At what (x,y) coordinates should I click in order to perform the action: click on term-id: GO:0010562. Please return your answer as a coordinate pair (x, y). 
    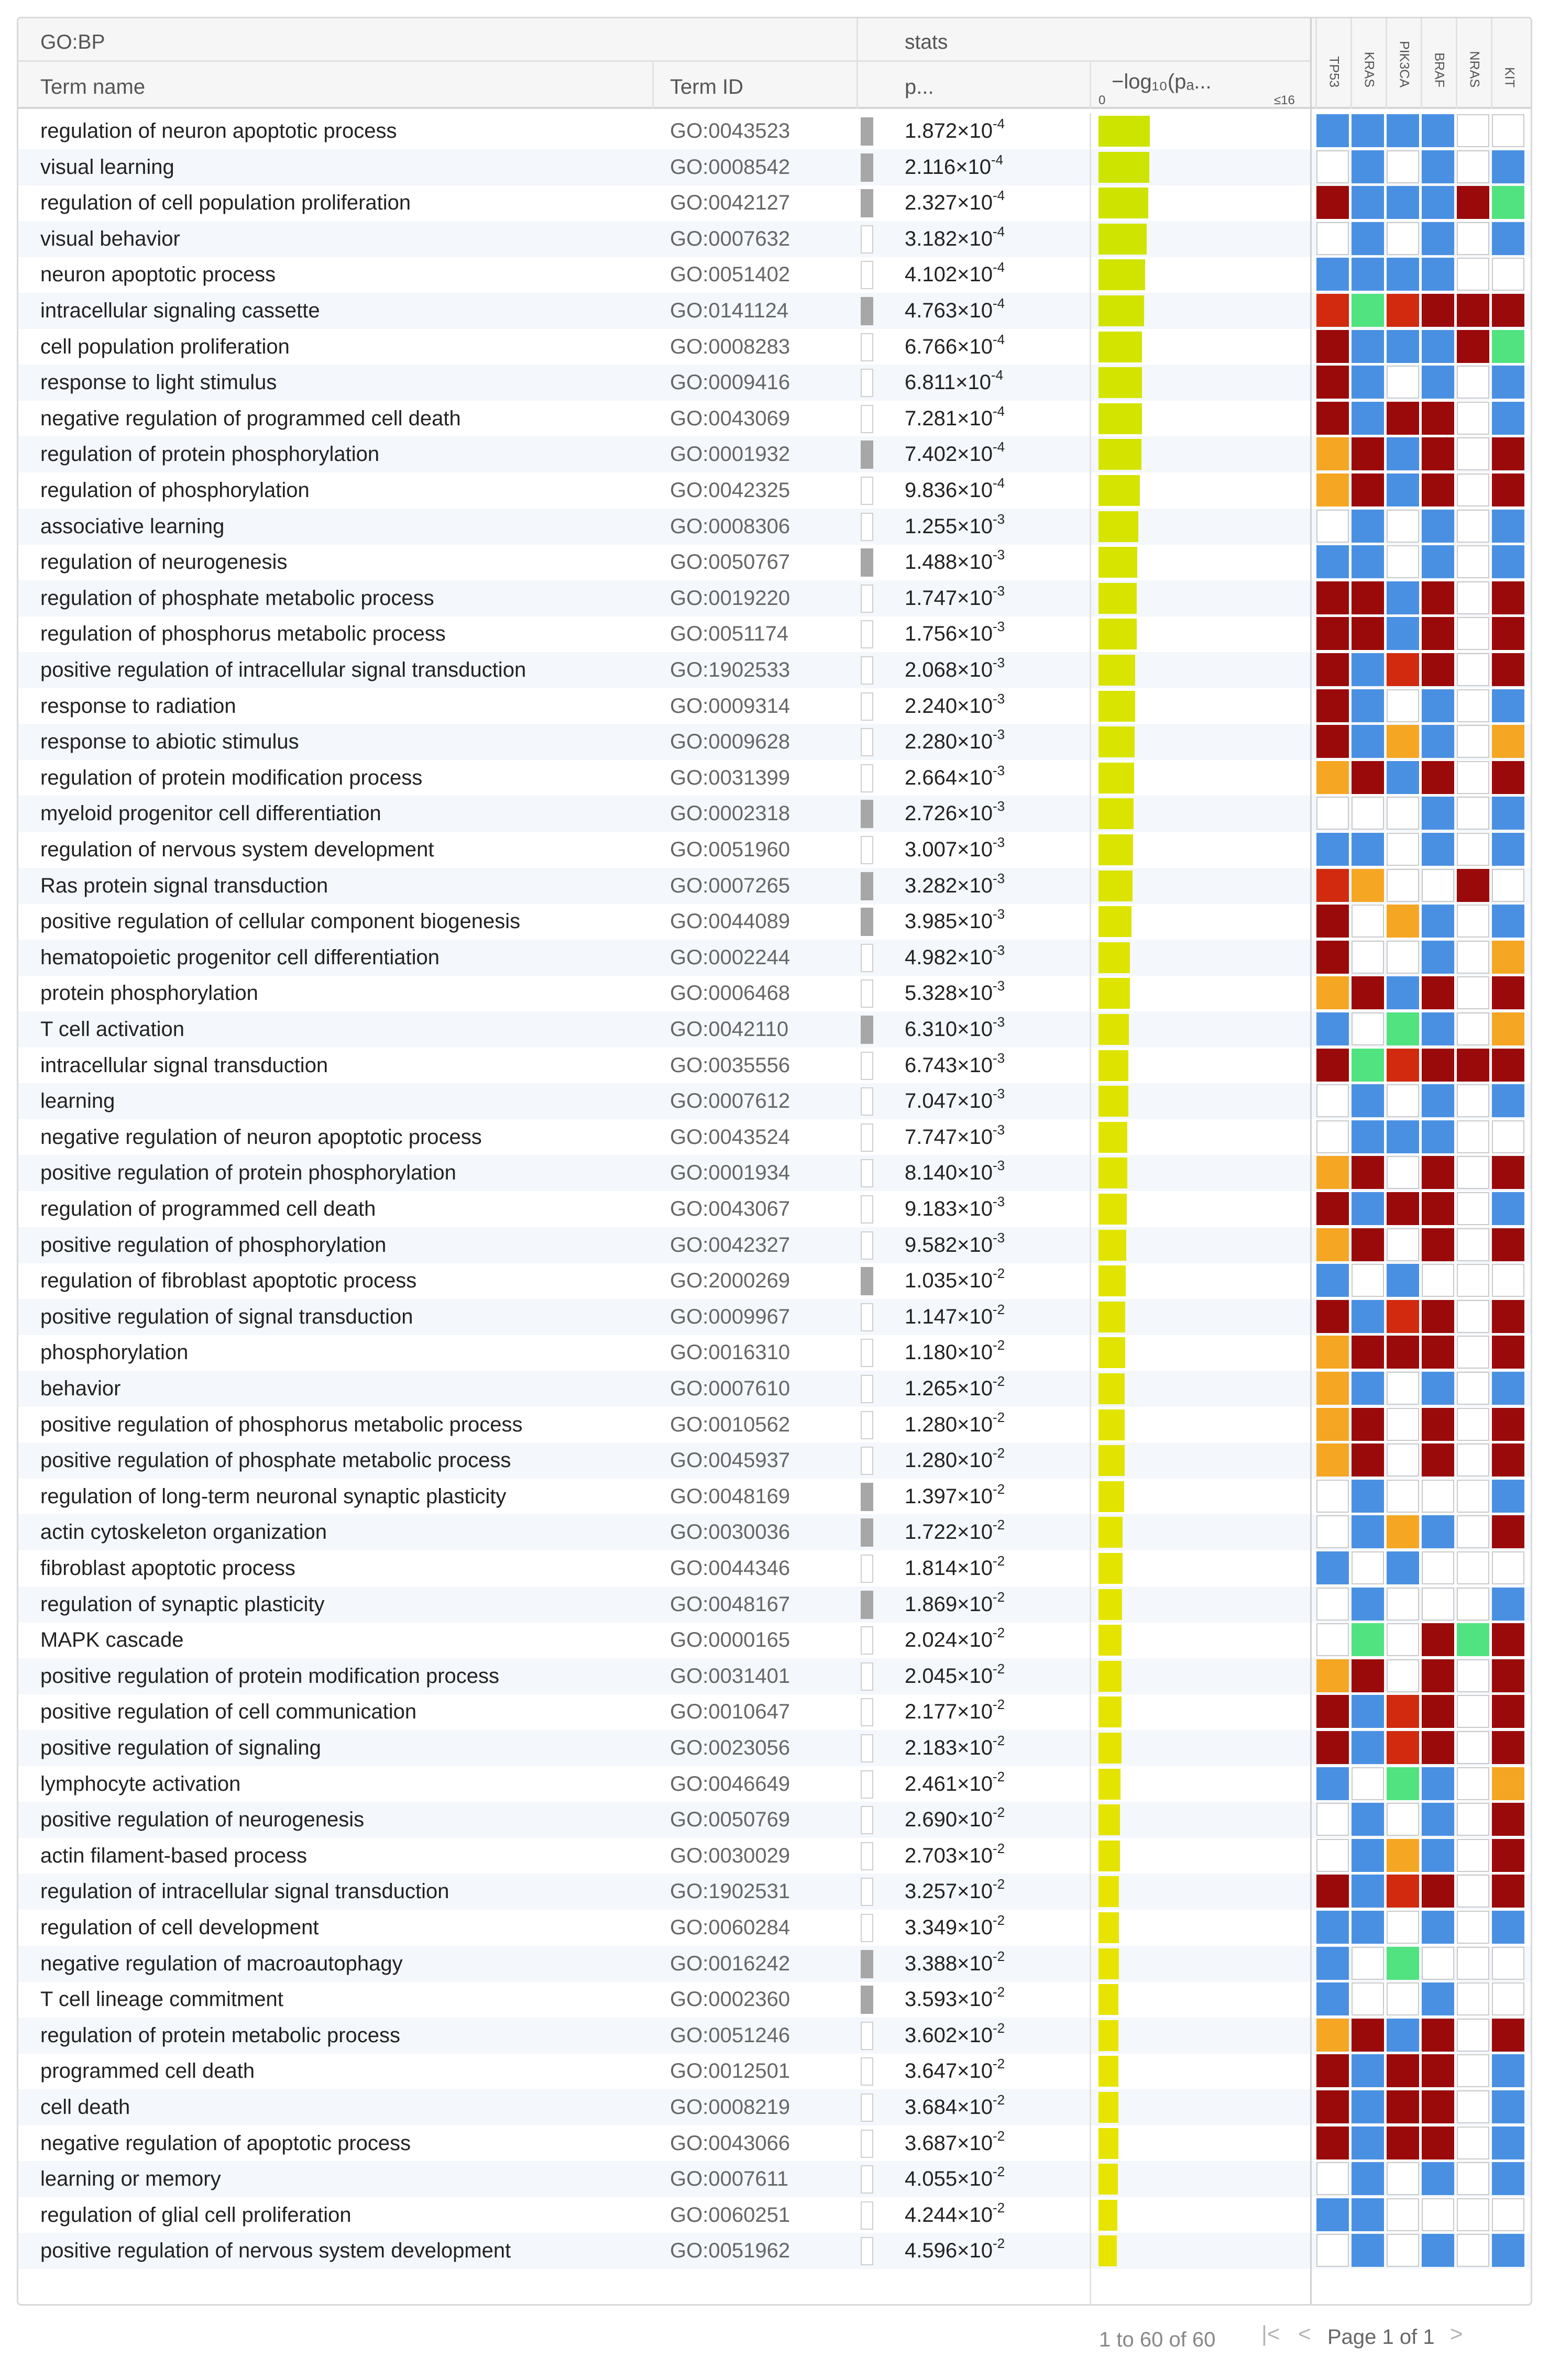
    Looking at the image, I should click on (730, 1425).